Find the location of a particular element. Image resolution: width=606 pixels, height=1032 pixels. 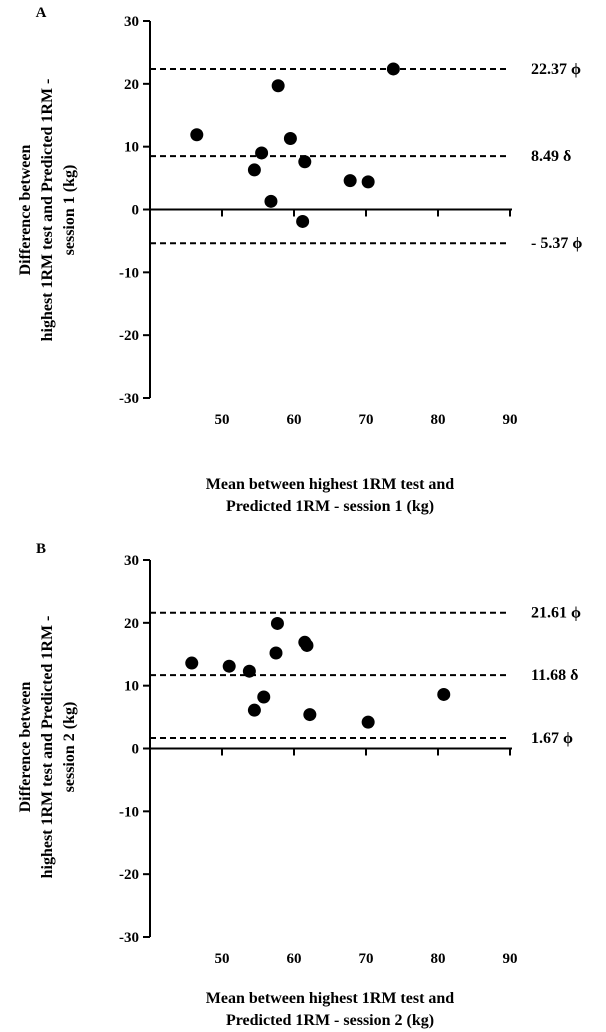

y-axis-title-line: session 2 (kg) is located at coordinates (69, 747).